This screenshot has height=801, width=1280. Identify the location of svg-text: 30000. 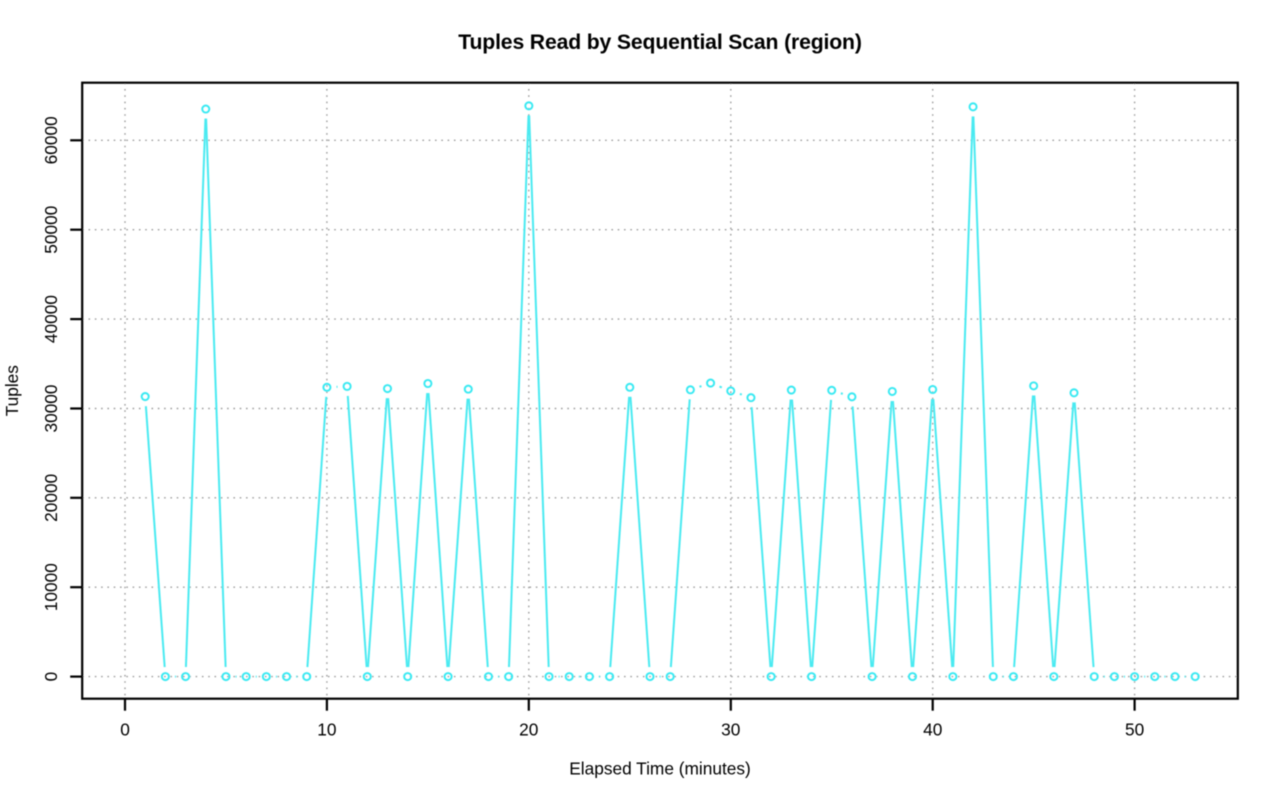
(51, 408).